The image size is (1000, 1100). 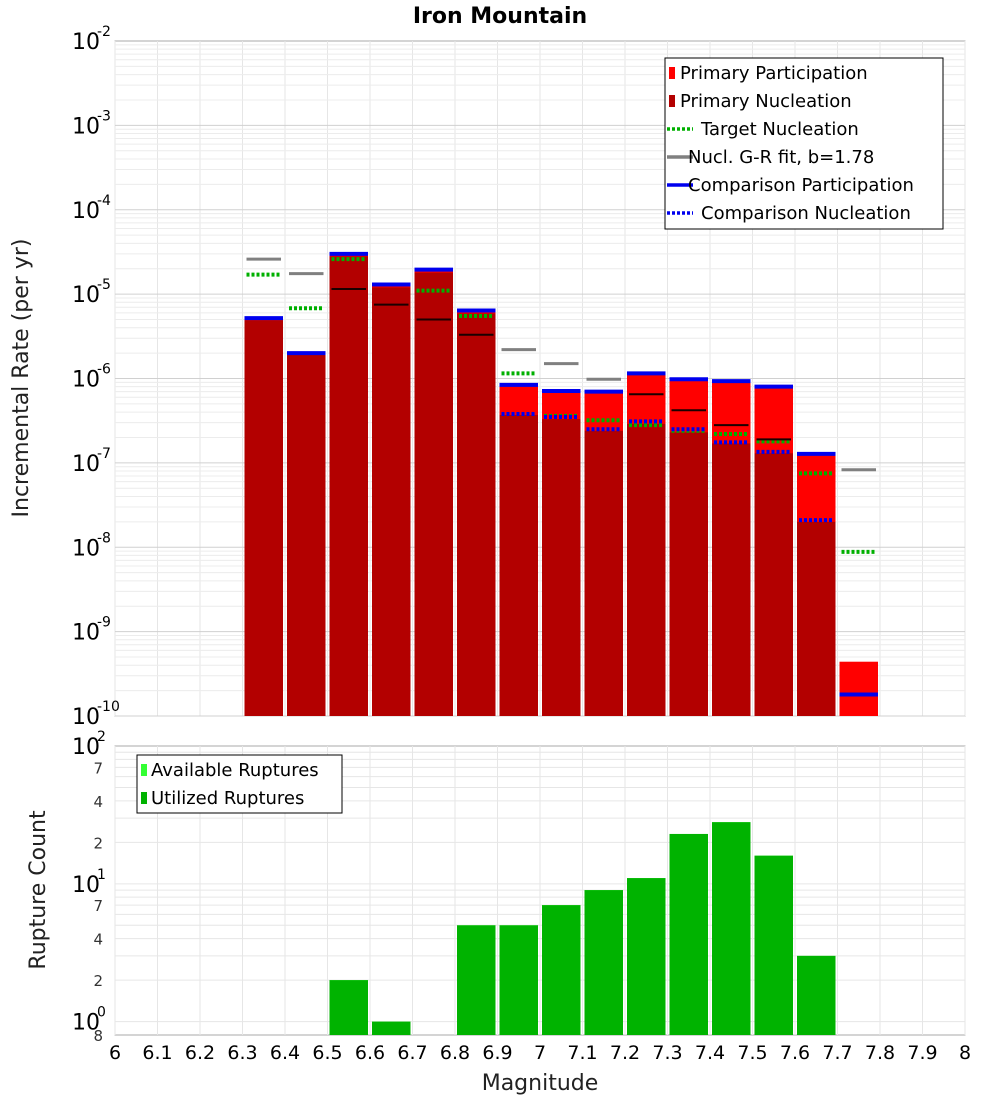 What do you see at coordinates (98, 1036) in the screenshot?
I see `count-y-minor-tick: 8` at bounding box center [98, 1036].